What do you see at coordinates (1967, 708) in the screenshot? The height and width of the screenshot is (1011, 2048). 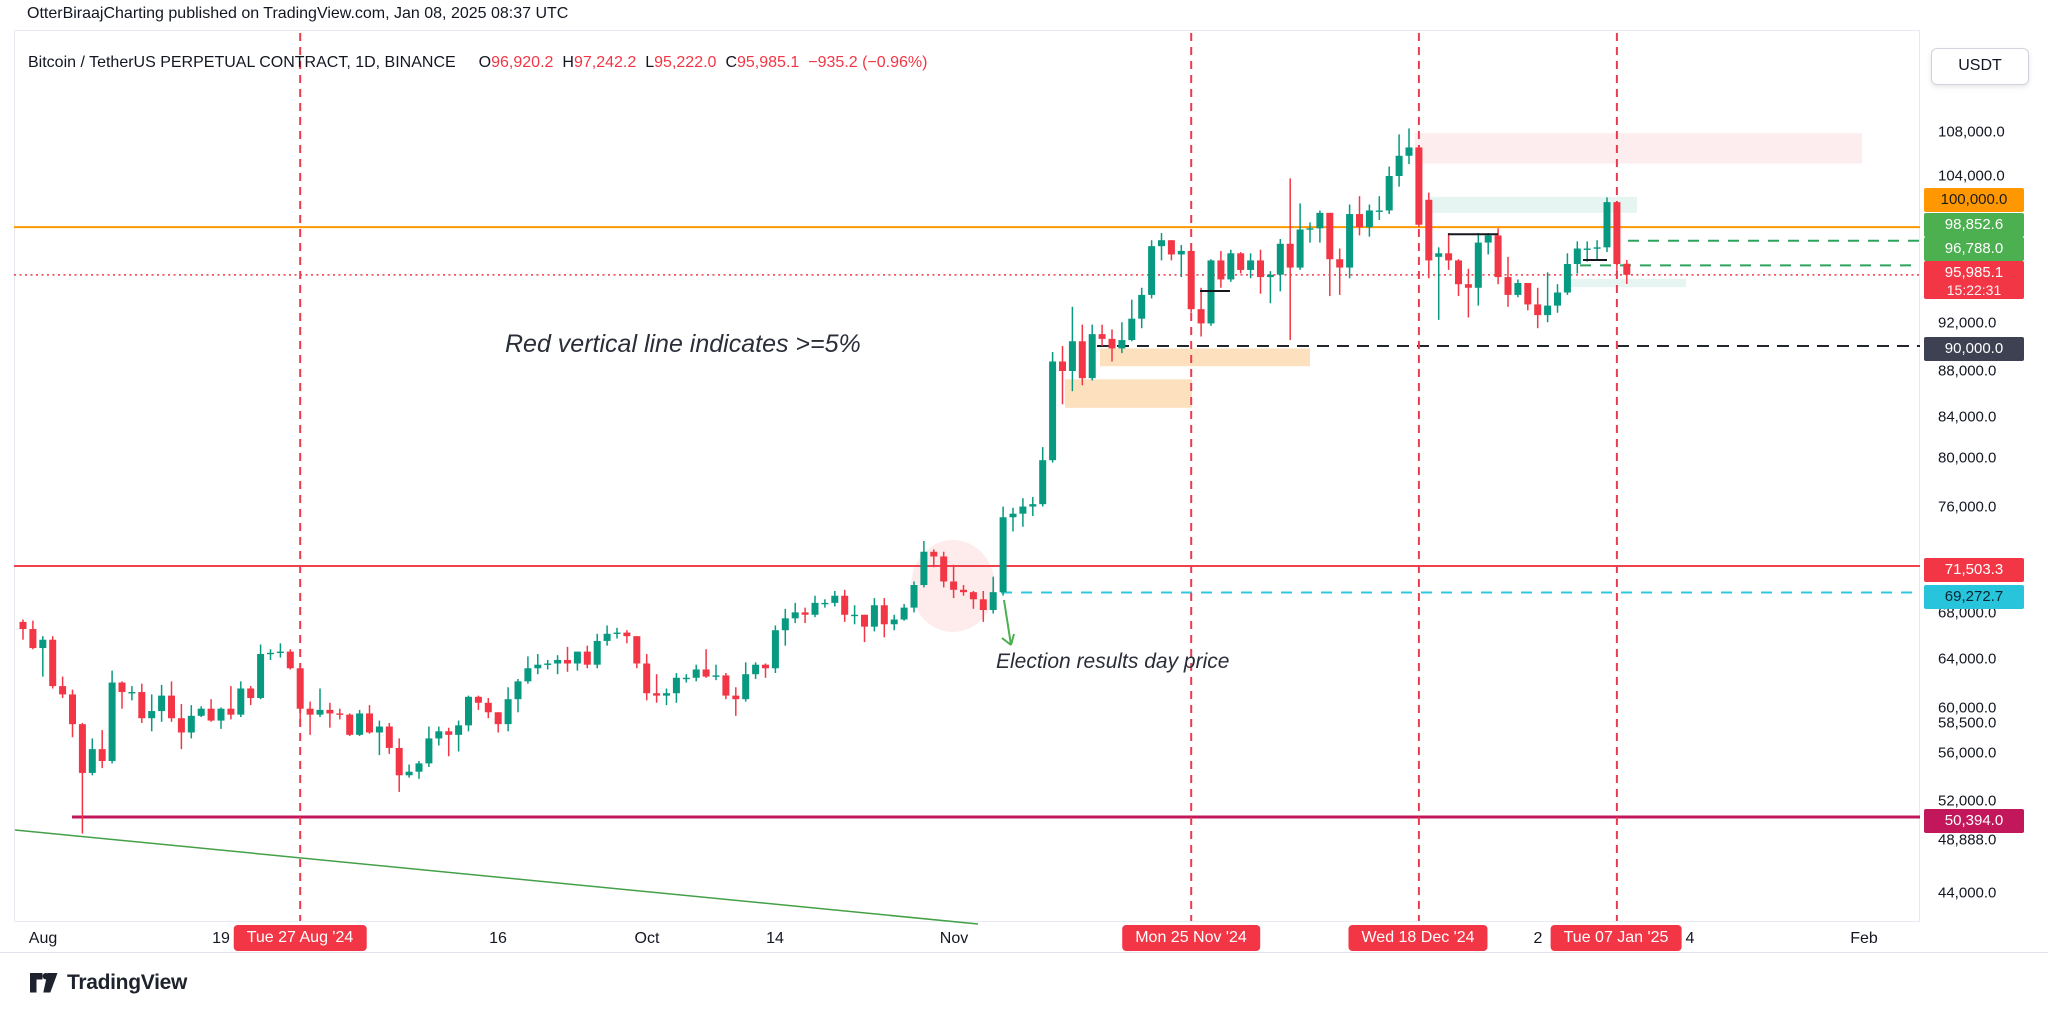 I see `price-tick: 60,000.0` at bounding box center [1967, 708].